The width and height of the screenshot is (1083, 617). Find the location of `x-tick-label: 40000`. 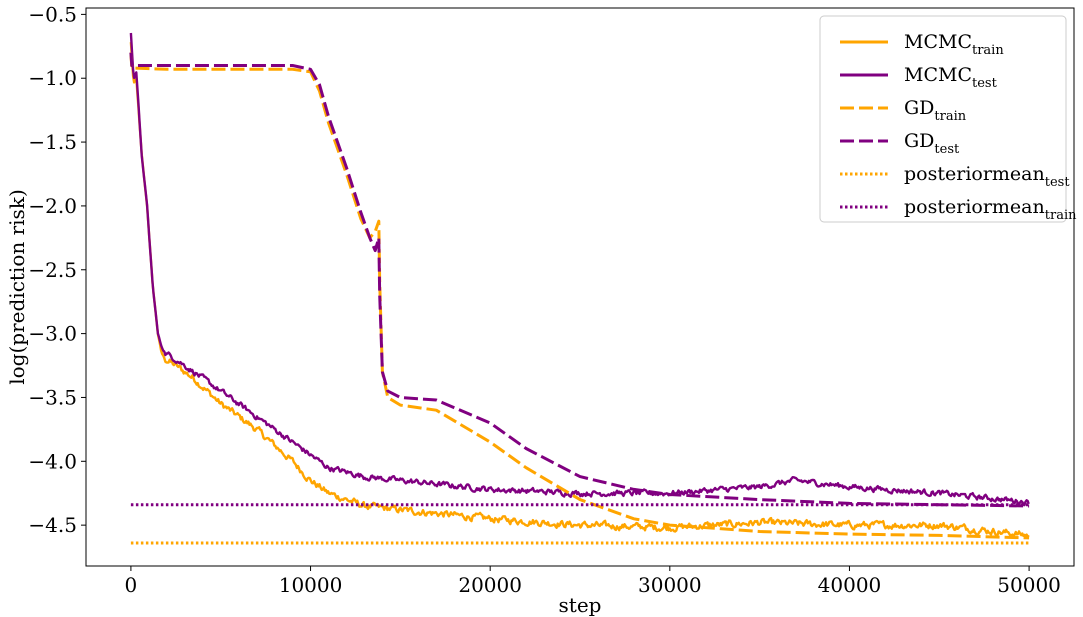

x-tick-label: 40000 is located at coordinates (850, 585).